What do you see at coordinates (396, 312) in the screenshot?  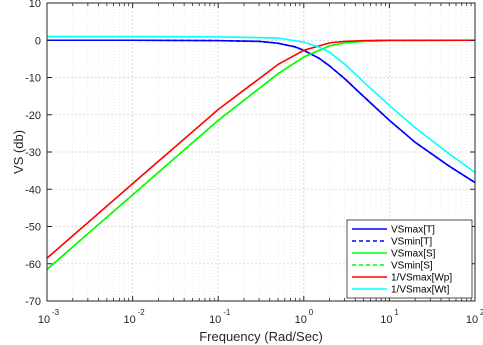 I see `x-tick-exponent: 1` at bounding box center [396, 312].